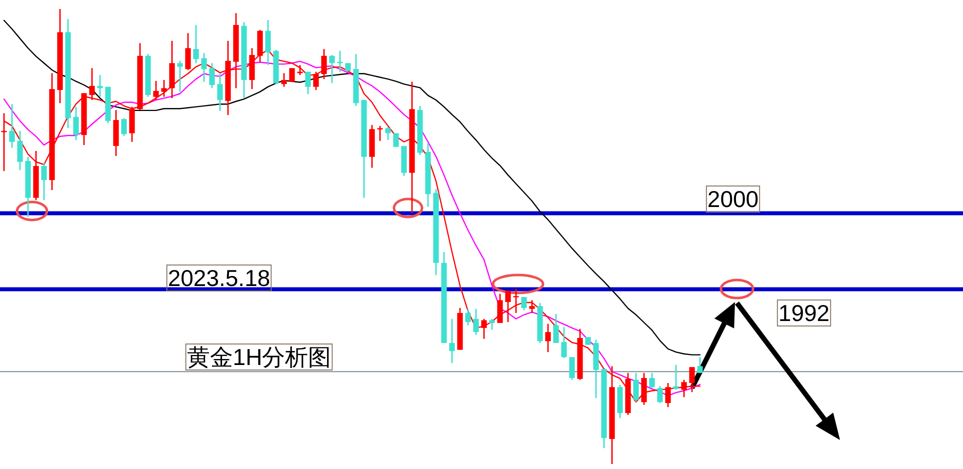 This screenshot has width=963, height=469. I want to click on annotation: 黄金1H分析图, so click(259, 357).